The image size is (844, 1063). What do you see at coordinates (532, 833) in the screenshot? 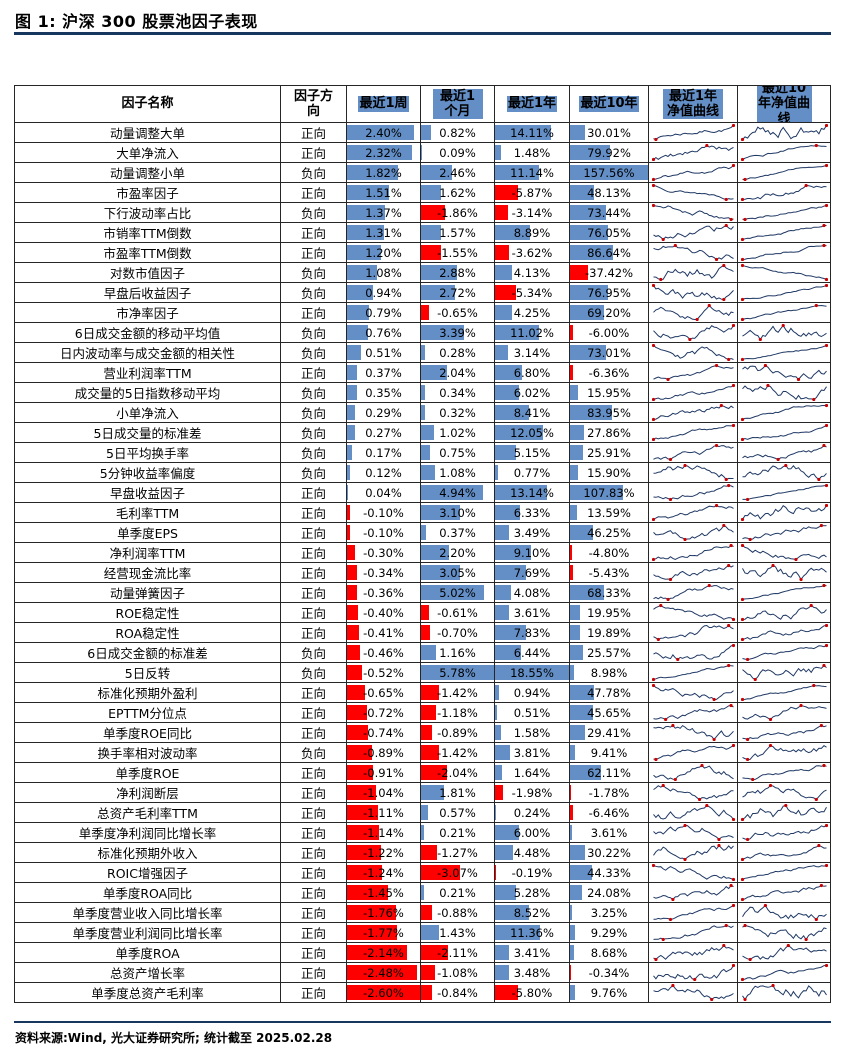
I see `recent-1y-cell: 6.00%` at bounding box center [532, 833].